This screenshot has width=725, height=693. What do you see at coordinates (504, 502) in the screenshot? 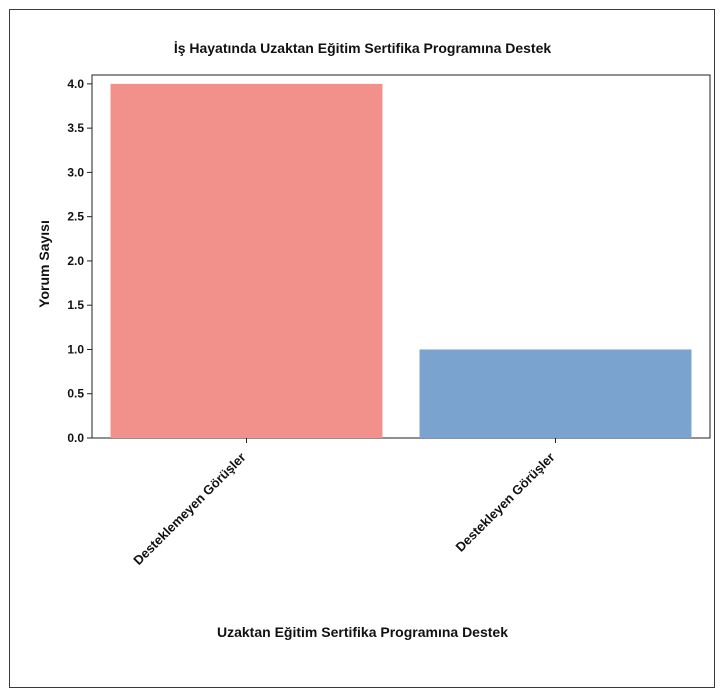
I see `x-tick-label: Destekleyen Görüşler` at bounding box center [504, 502].